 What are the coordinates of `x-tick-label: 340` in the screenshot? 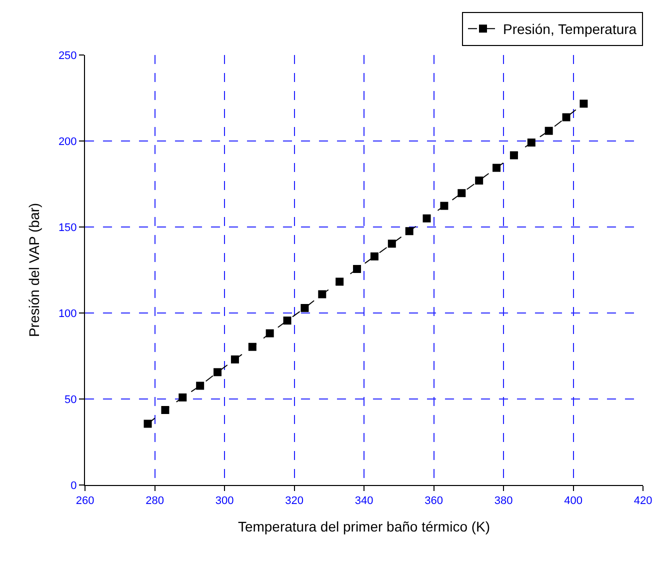 It's located at (364, 501).